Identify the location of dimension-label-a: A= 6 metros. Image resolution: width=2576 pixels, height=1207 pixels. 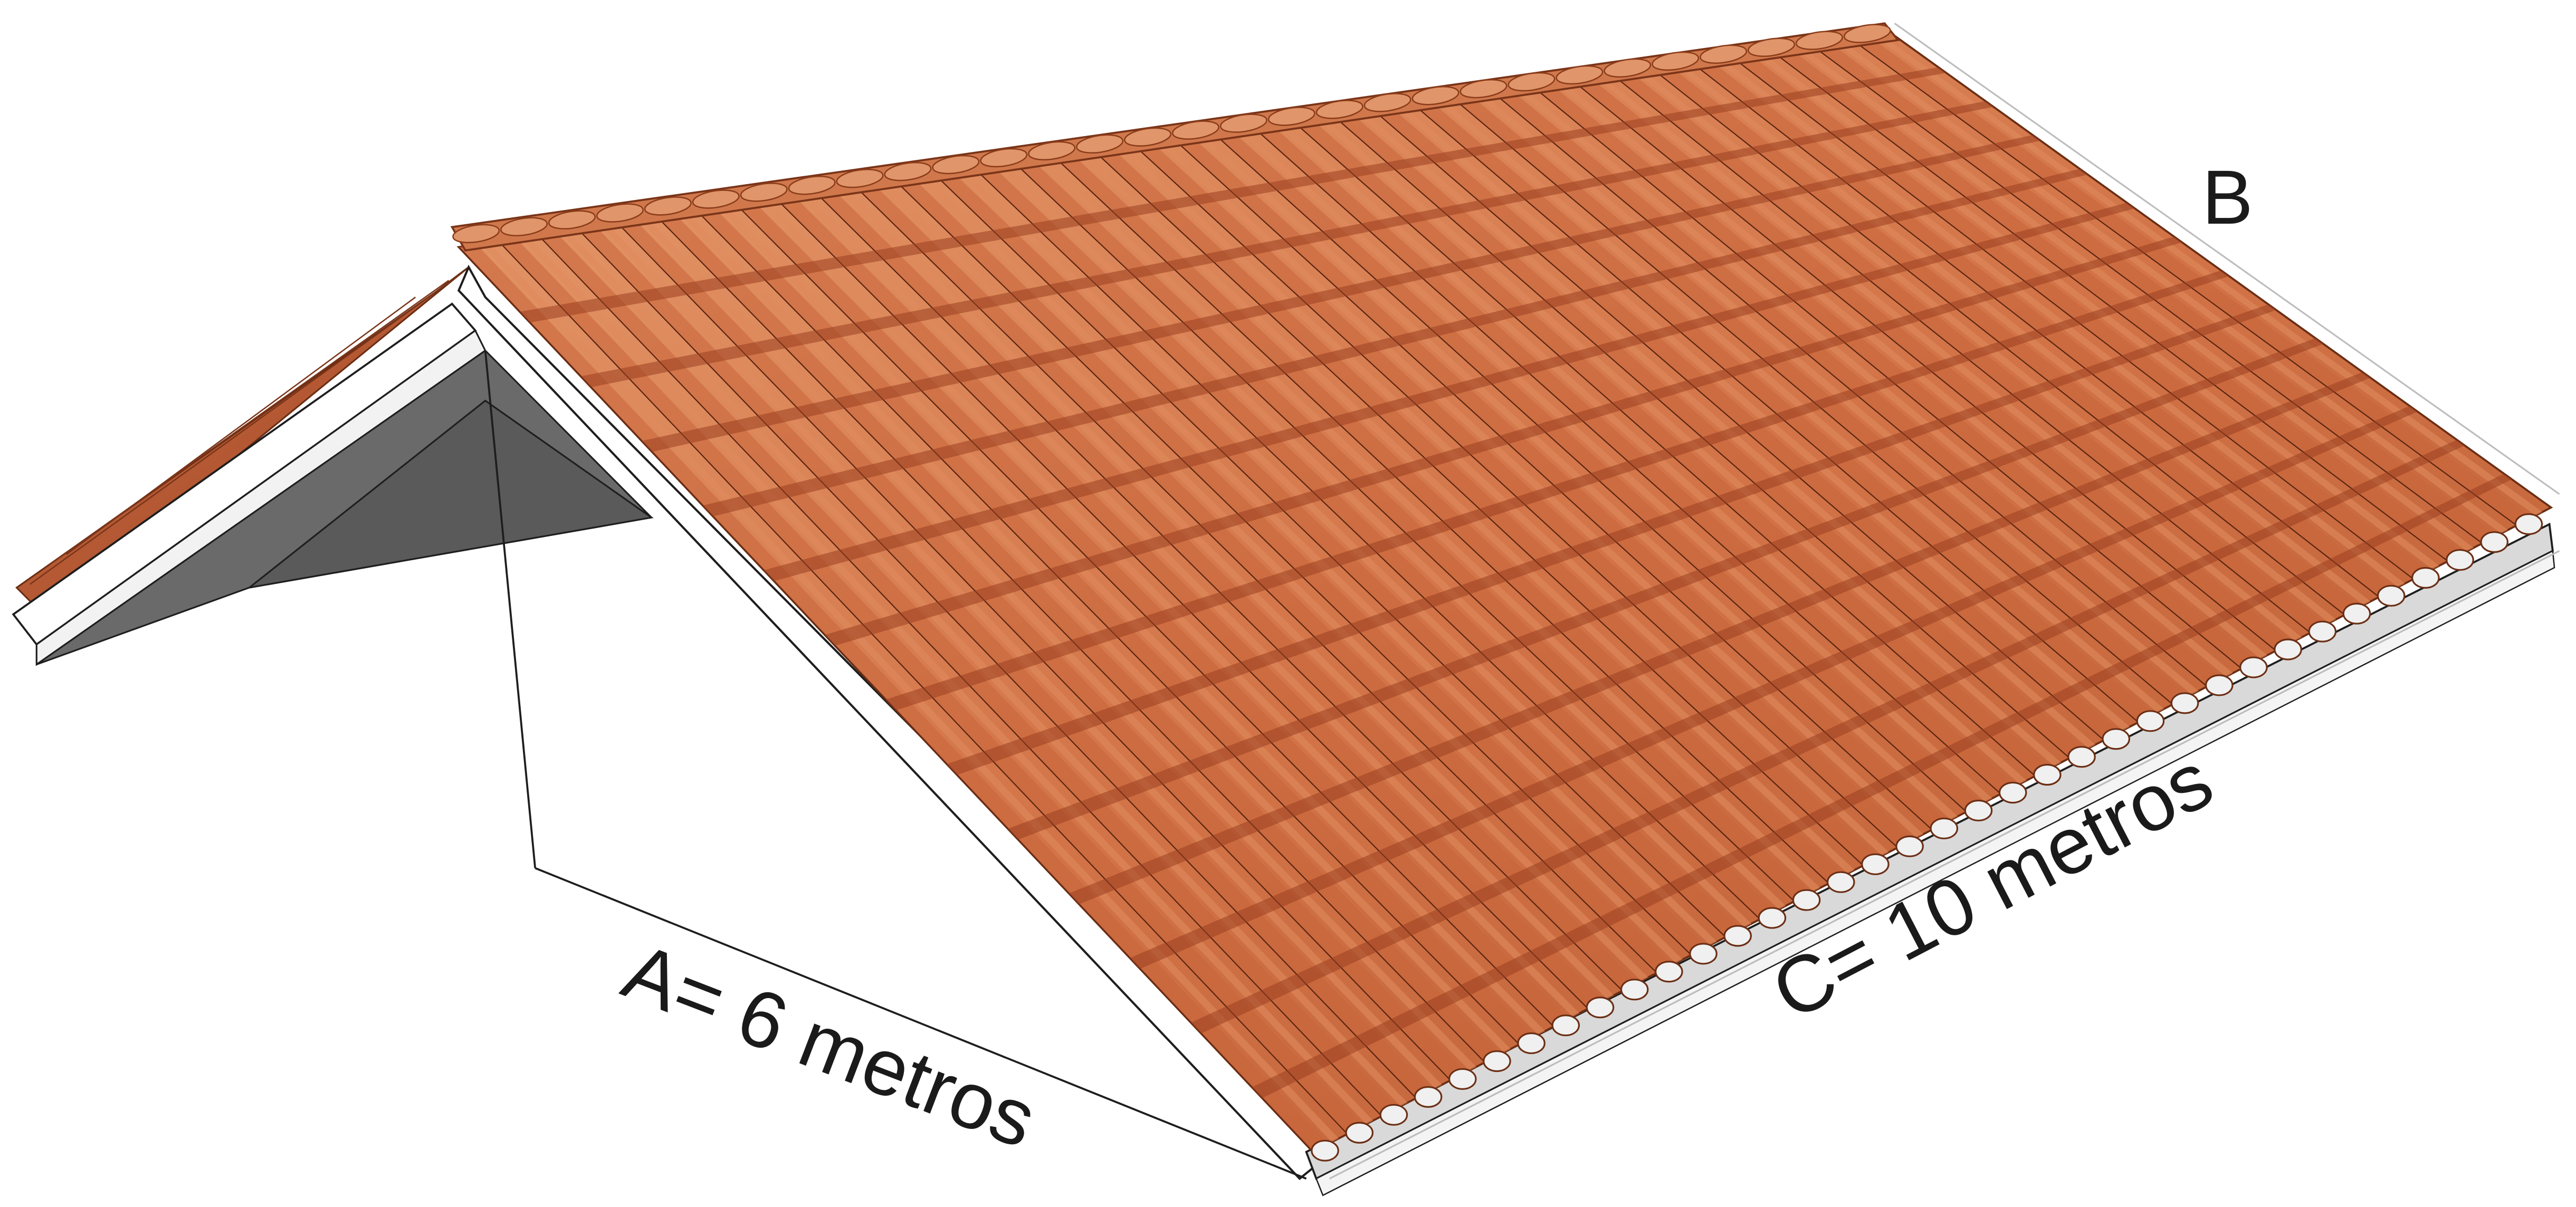
(829, 1045).